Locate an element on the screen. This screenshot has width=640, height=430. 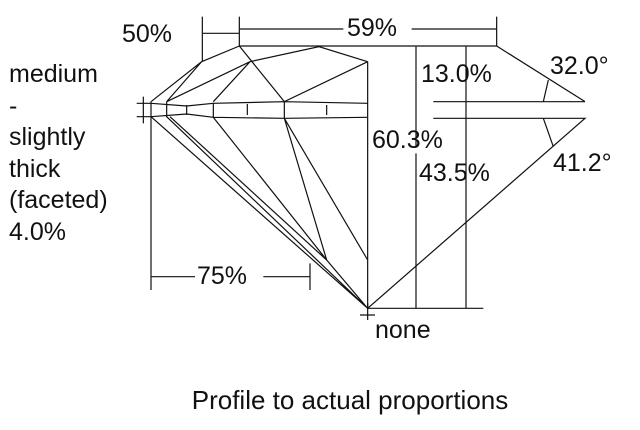
depth-lines is located at coordinates (425, 177).